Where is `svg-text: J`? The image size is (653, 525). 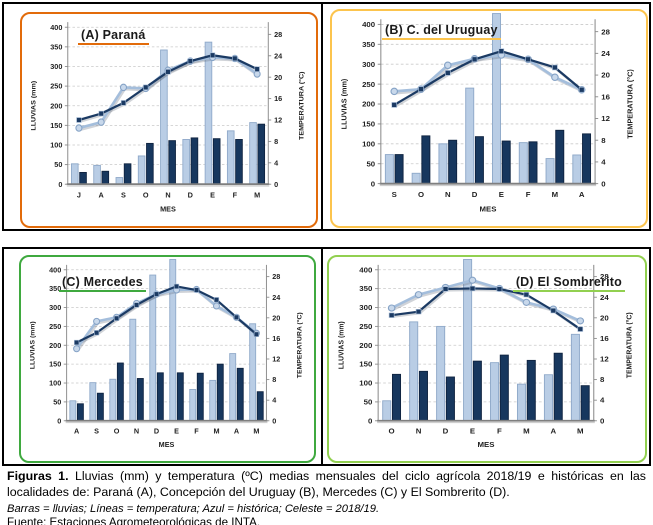 svg-text: J is located at coordinates (79, 194).